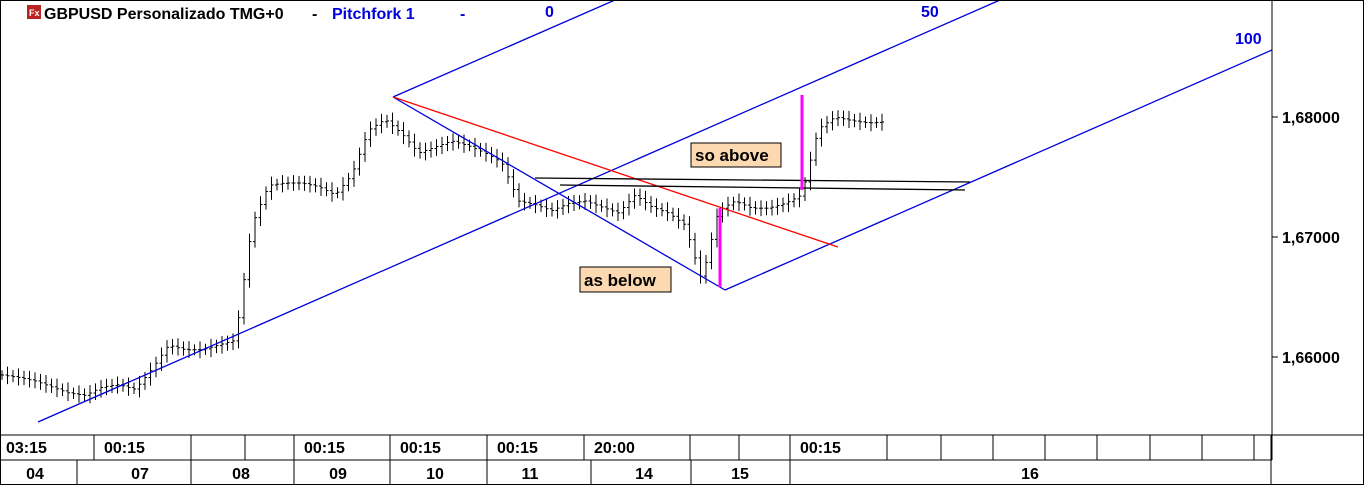 The height and width of the screenshot is (485, 1364). I want to click on symbol-dropdown: -, so click(314, 14).